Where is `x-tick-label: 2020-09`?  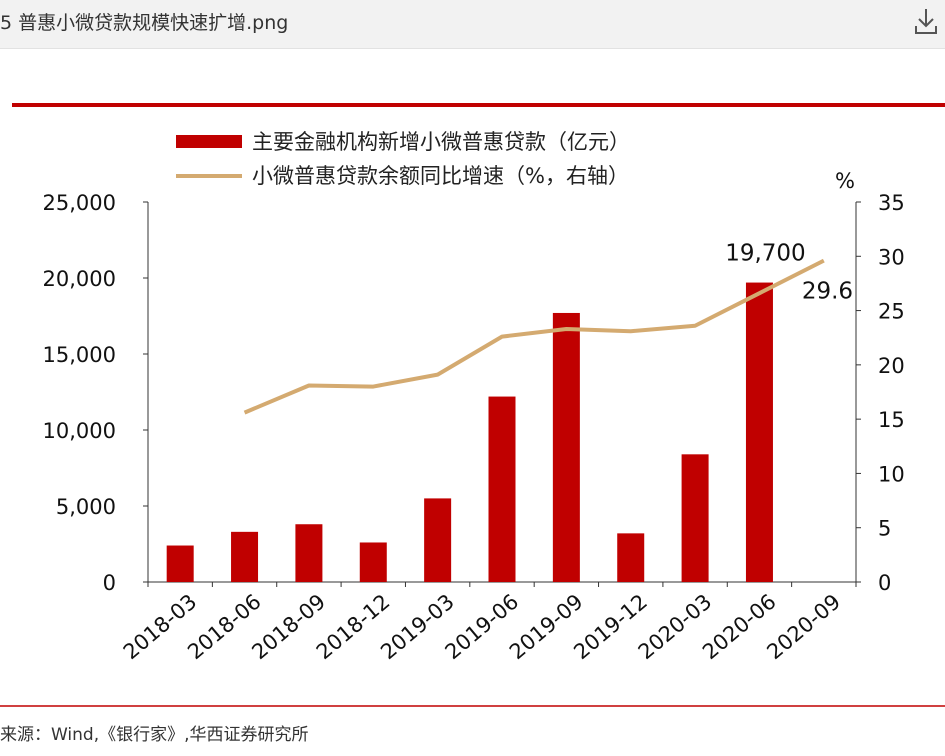 x-tick-label: 2020-09 is located at coordinates (803, 626).